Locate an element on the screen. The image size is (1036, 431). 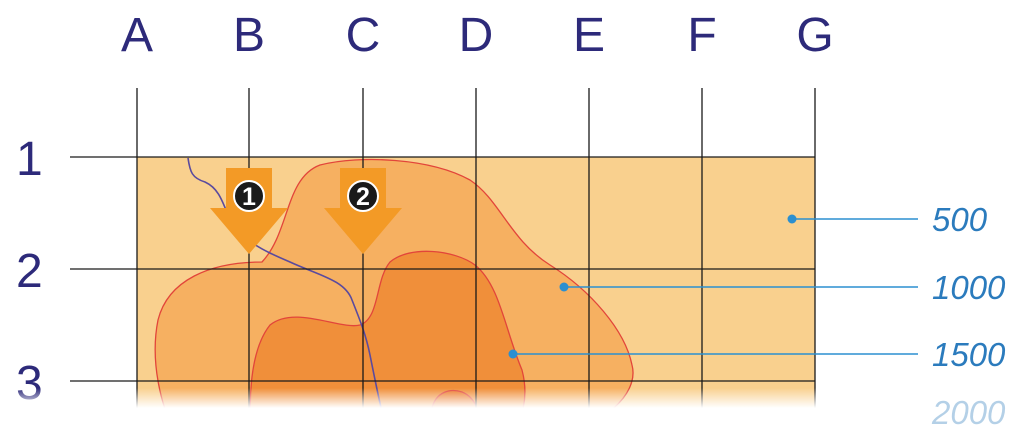
marker-2-label: 2 is located at coordinates (363, 197).